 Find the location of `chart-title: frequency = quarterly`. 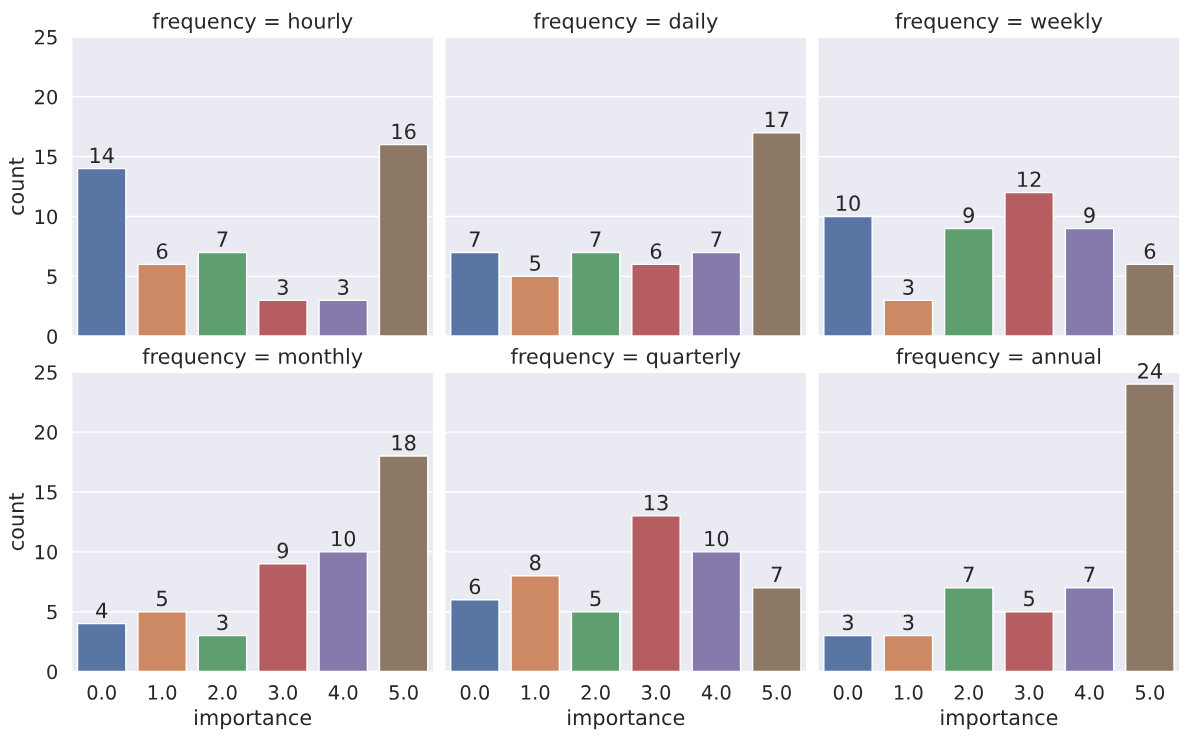

chart-title: frequency = quarterly is located at coordinates (625, 358).